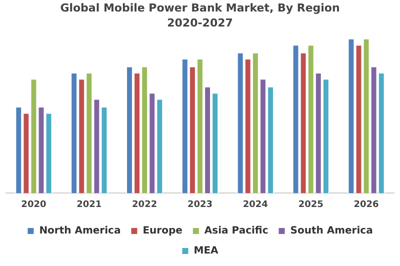  Describe the element at coordinates (366, 205) in the screenshot. I see `x-tick-label: 2026` at that location.